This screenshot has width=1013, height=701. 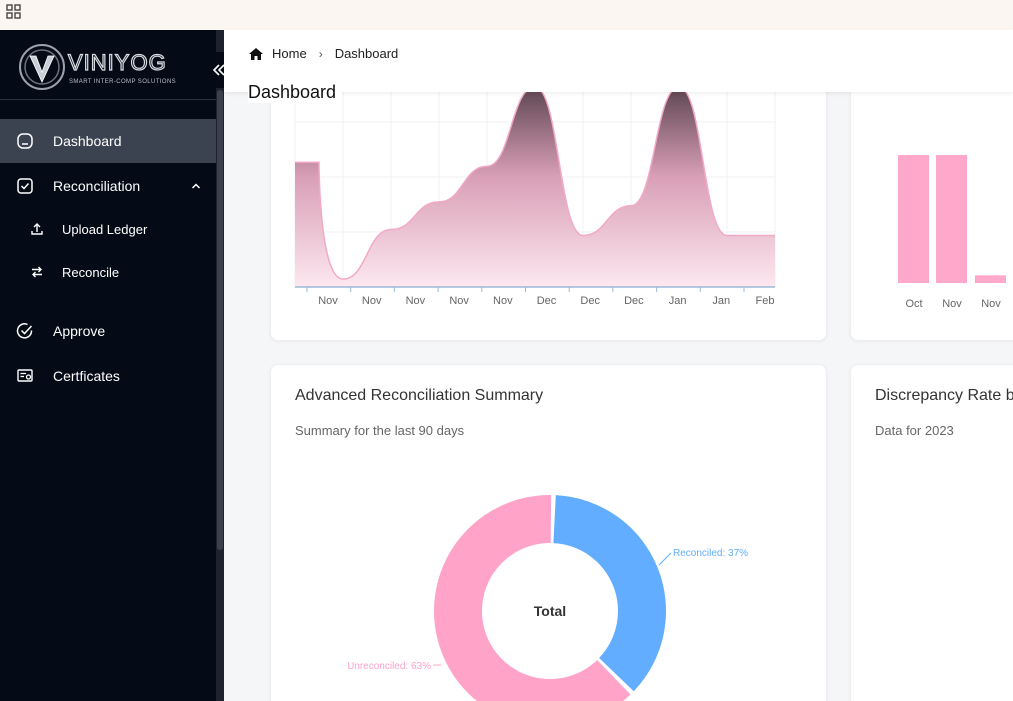 I want to click on double-chevron-left-icon, so click(x=218, y=70).